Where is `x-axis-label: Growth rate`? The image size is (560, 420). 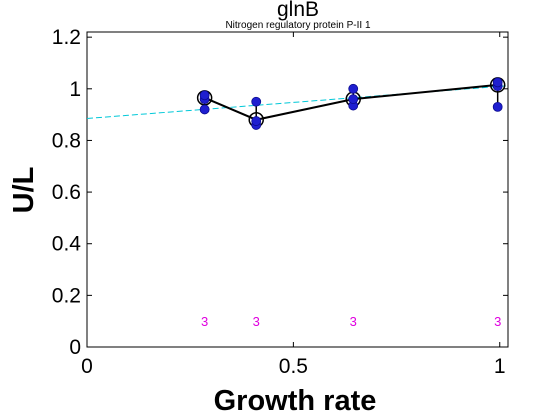
x-axis-label: Growth rate is located at coordinates (295, 401).